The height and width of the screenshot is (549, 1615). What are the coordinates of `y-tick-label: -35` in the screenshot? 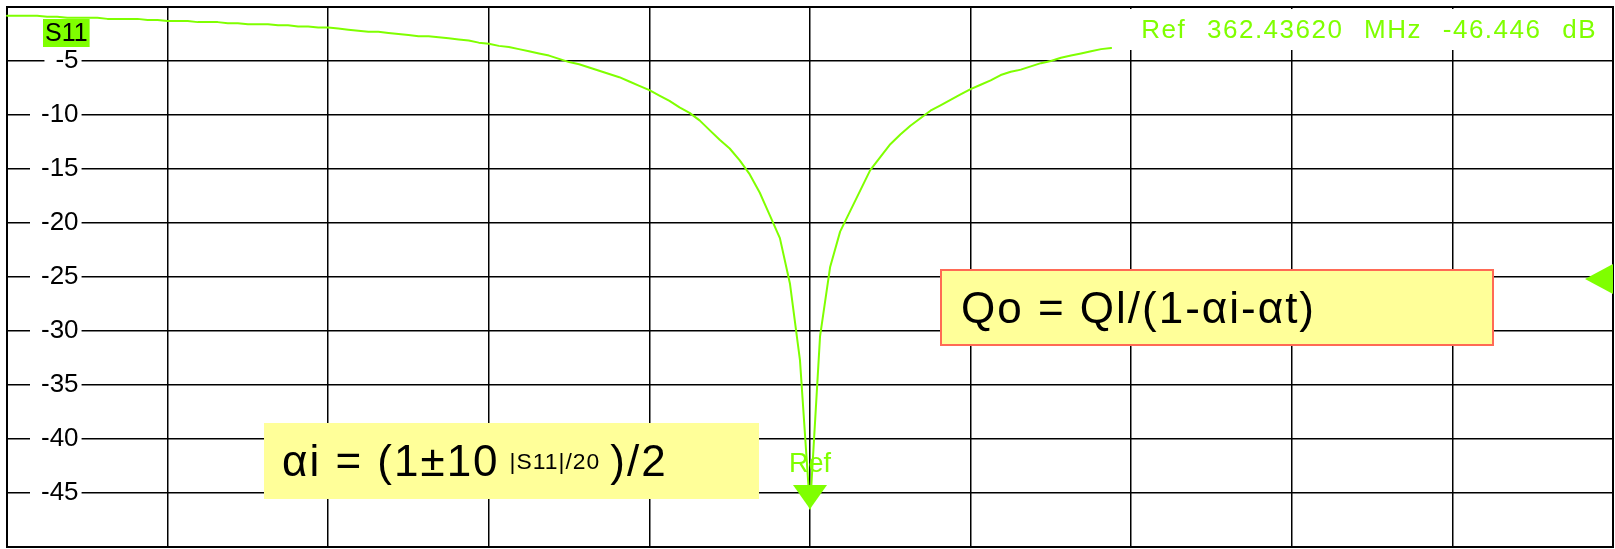 It's located at (60, 383).